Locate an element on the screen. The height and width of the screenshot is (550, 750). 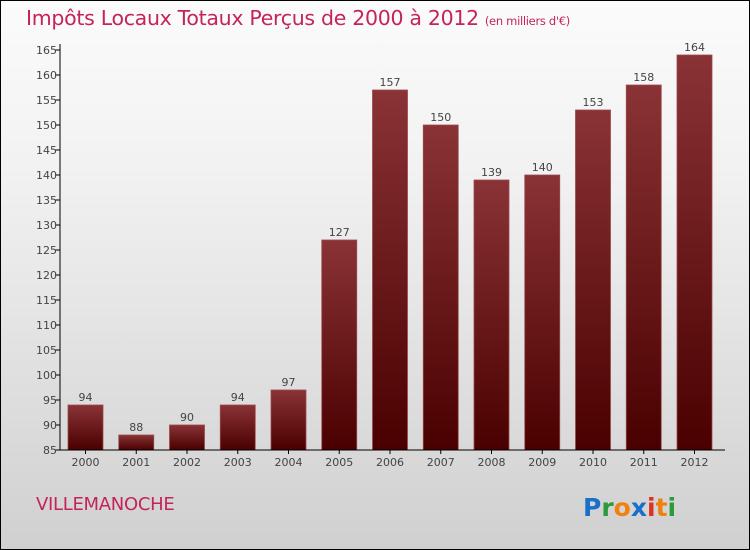
bar-2002 is located at coordinates (187, 437).